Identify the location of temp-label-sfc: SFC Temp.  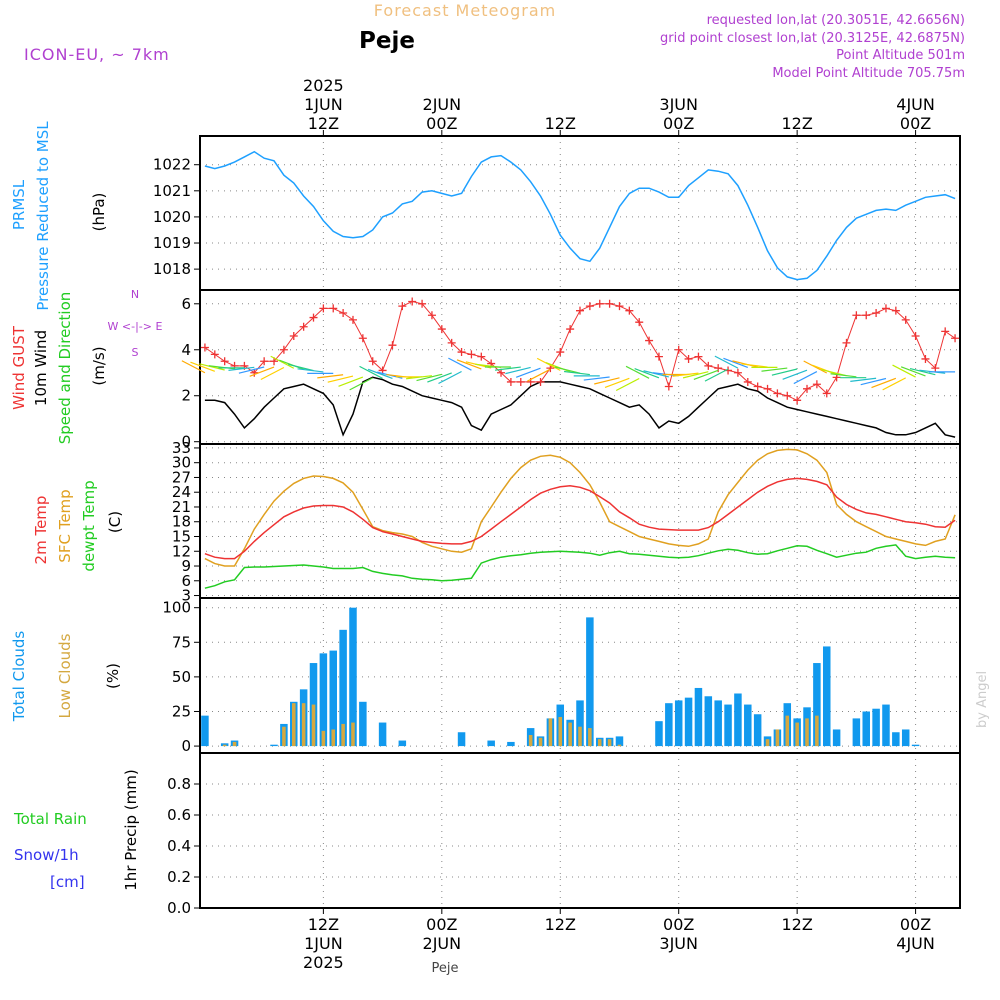
(65, 525).